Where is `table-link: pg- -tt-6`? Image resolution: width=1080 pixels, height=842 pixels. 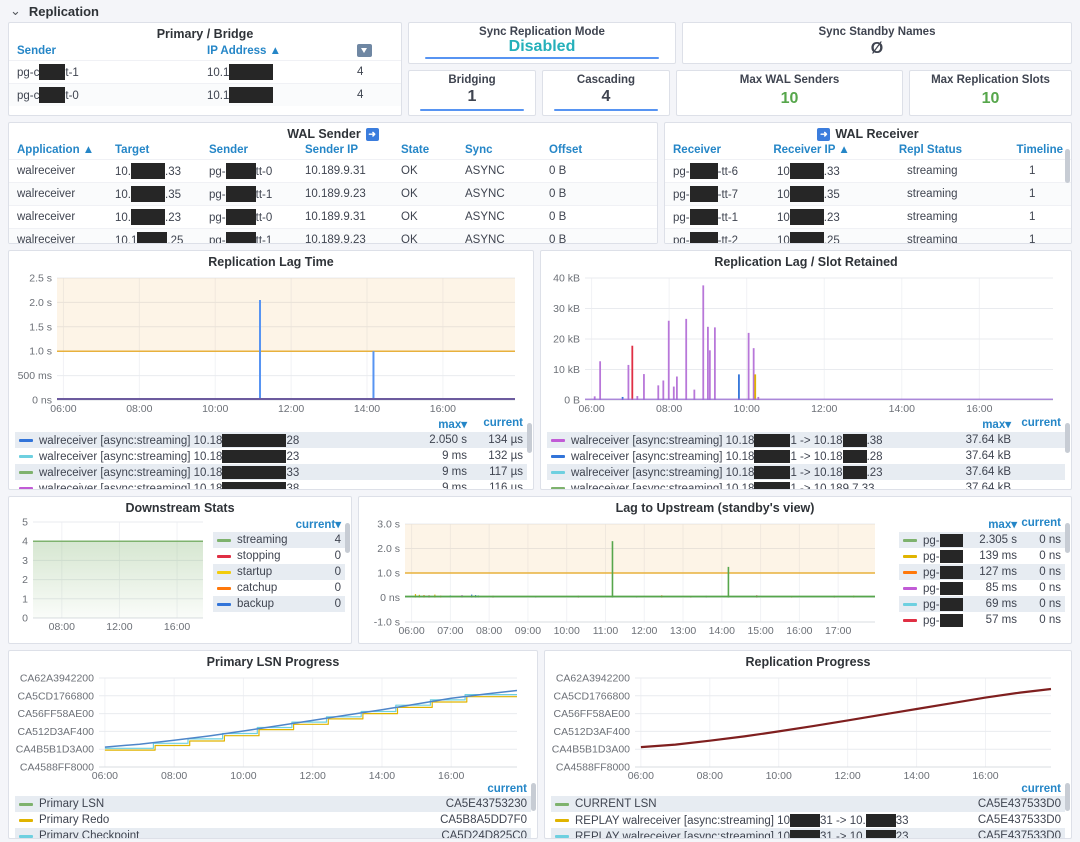
table-link: pg- -tt-6 is located at coordinates (706, 171).